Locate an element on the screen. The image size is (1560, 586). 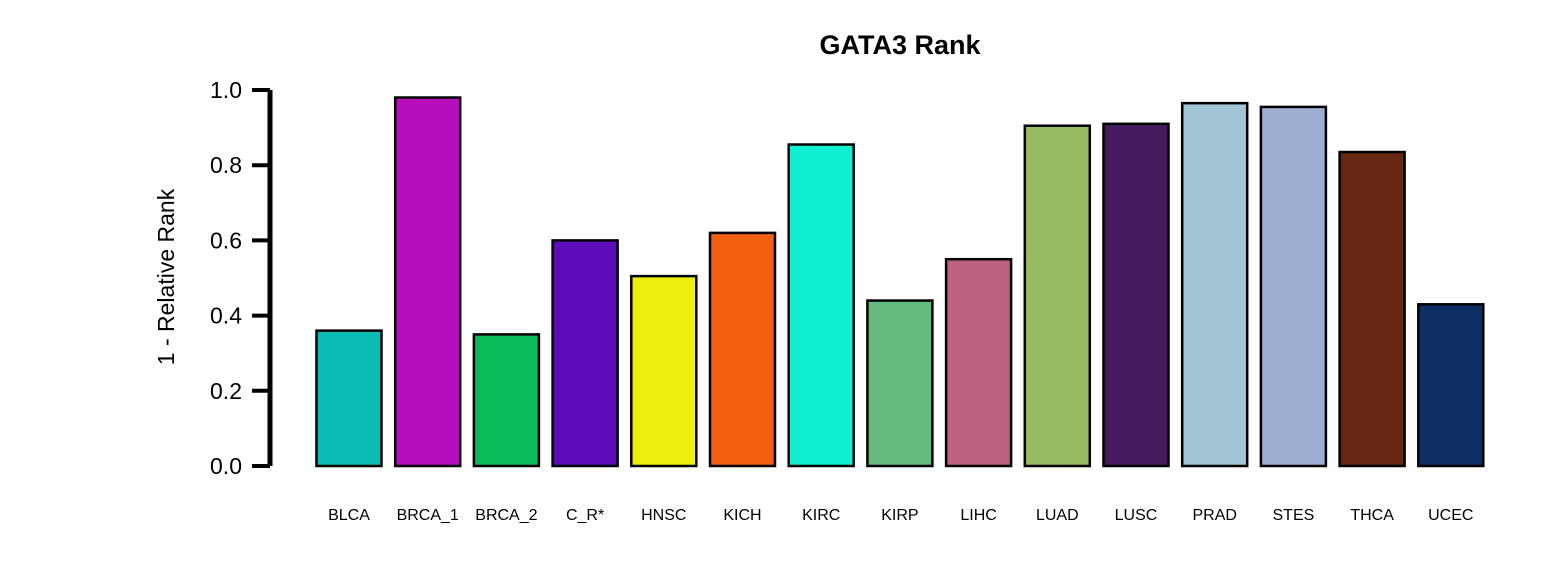
x-tick-label: LUAD is located at coordinates (1057, 515).